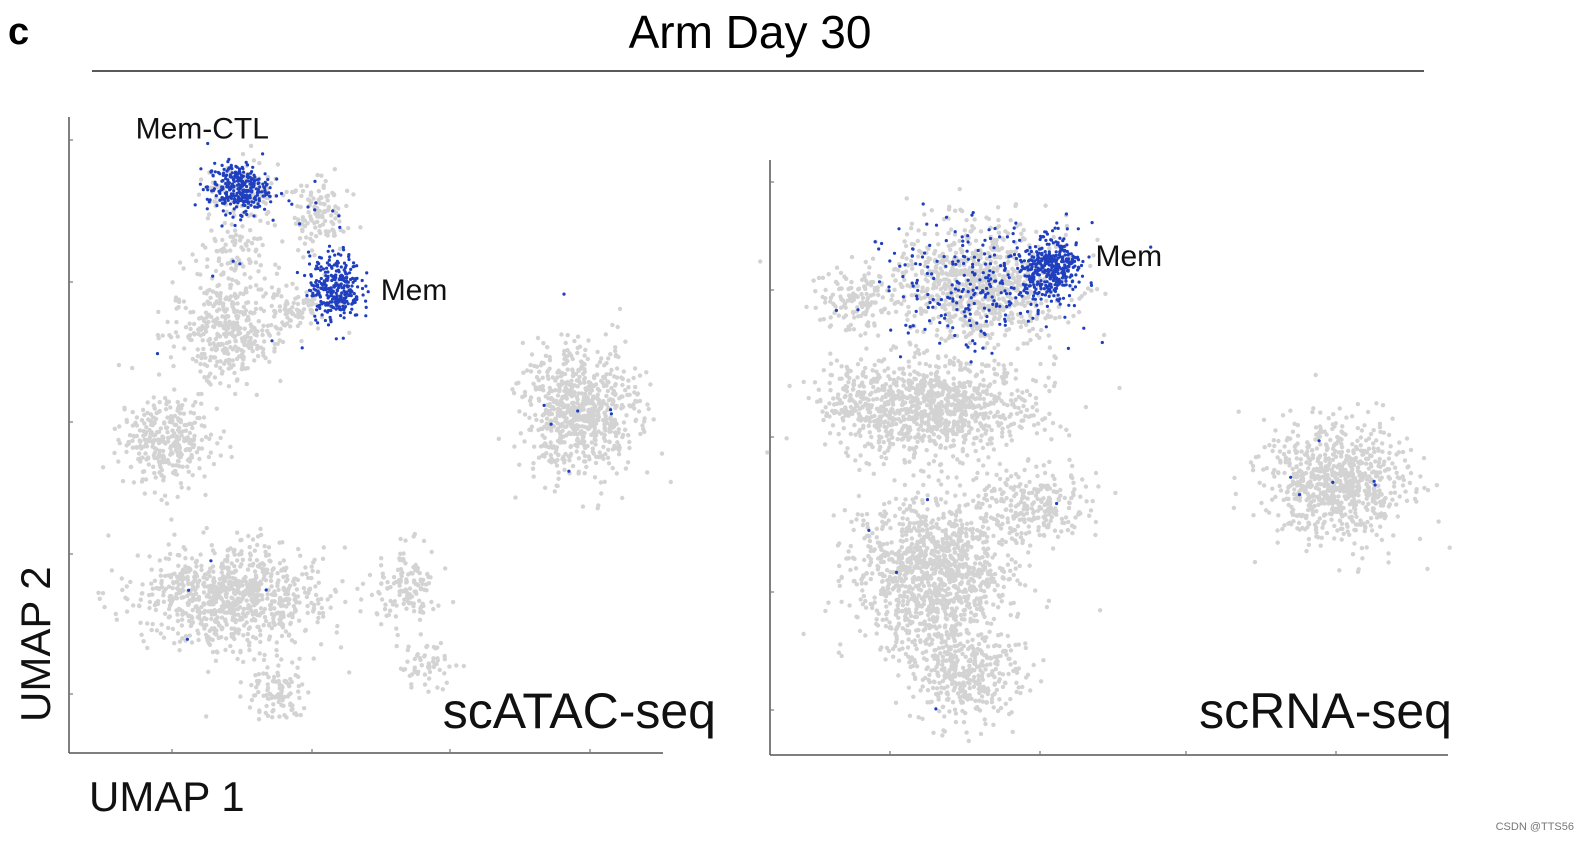 This screenshot has width=1580, height=844. Describe the element at coordinates (167, 796) in the screenshot. I see `x-axis-label: UMAP 1` at that location.